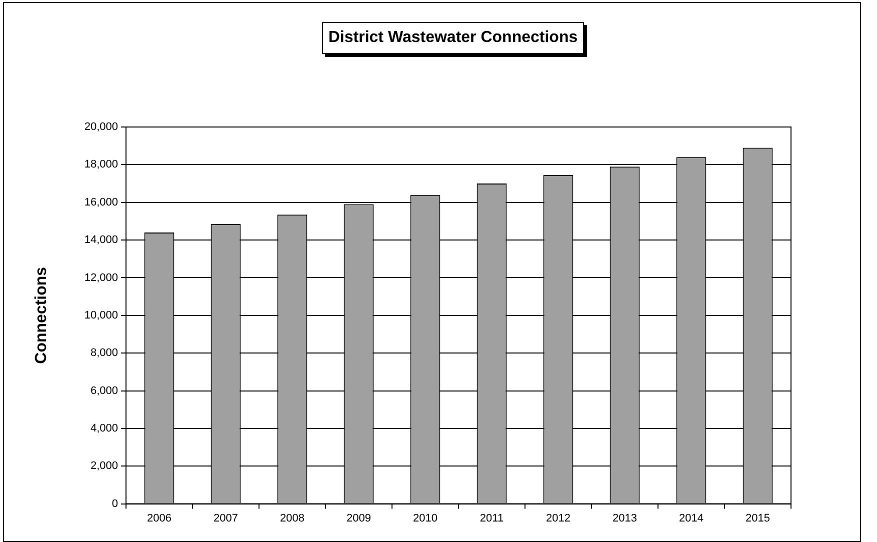  What do you see at coordinates (104, 428) in the screenshot?
I see `y-tick-label: 4,000` at bounding box center [104, 428].